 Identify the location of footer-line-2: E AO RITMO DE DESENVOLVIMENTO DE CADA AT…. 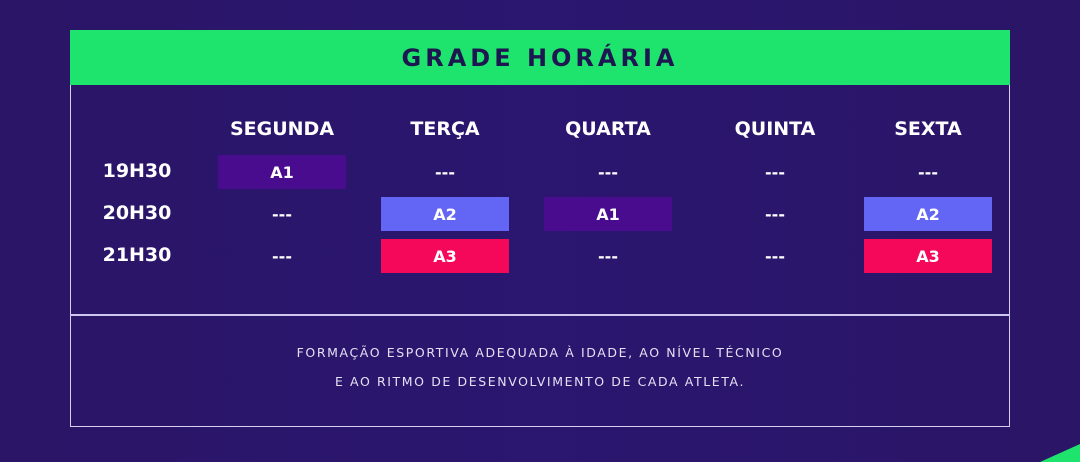
(540, 381).